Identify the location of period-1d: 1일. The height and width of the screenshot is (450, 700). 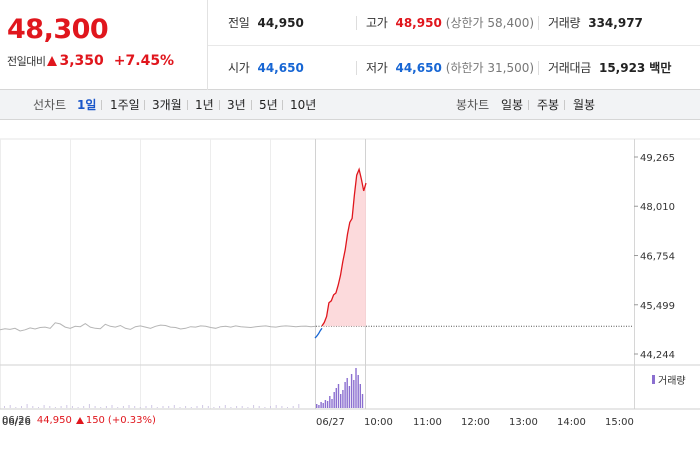
(87, 105).